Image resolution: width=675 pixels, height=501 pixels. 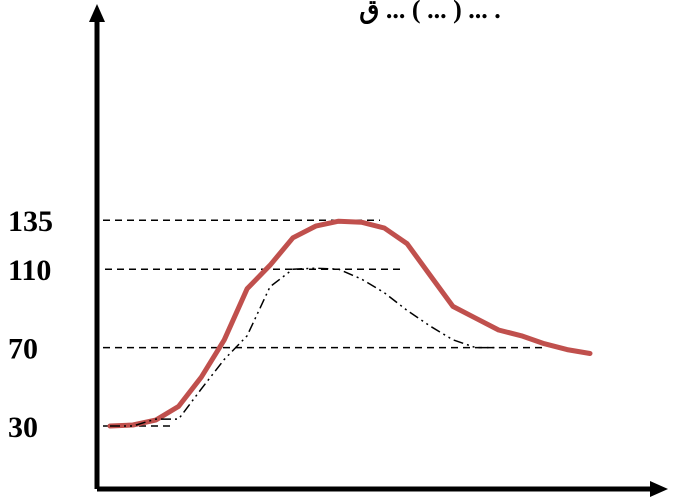 I want to click on header-text-fragment: ق ... ( ... ) ... ., so click(x=430, y=12).